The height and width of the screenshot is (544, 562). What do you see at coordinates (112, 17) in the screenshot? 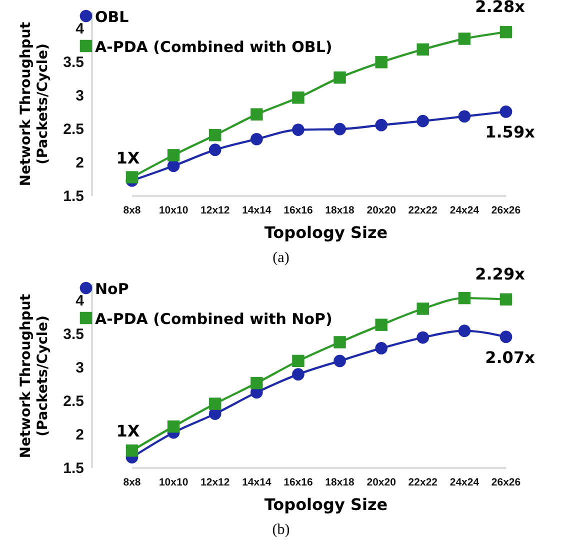
I see `legend-label: OBL` at bounding box center [112, 17].